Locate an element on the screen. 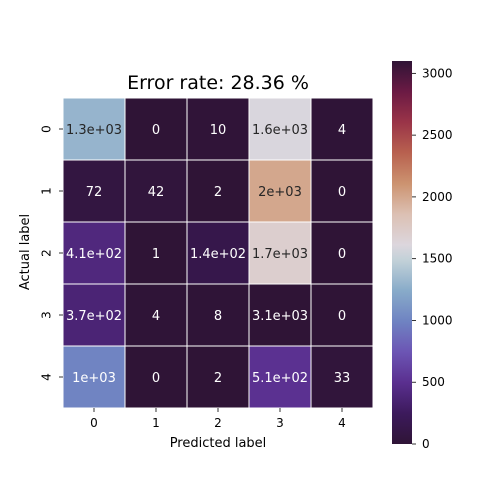 The width and height of the screenshot is (500, 500). cell-value-label: 42 is located at coordinates (156, 192).